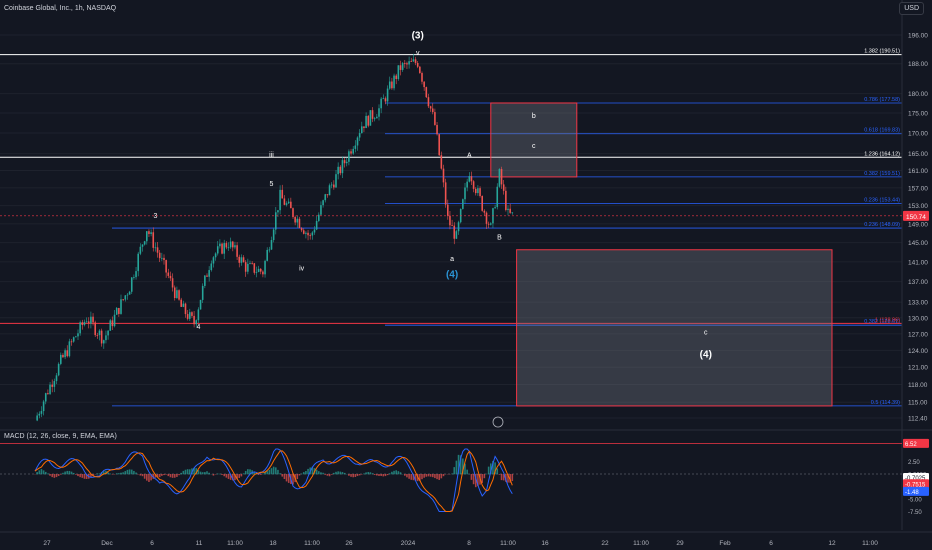  I want to click on macd-badge-label: -0.7515, so click(915, 485).